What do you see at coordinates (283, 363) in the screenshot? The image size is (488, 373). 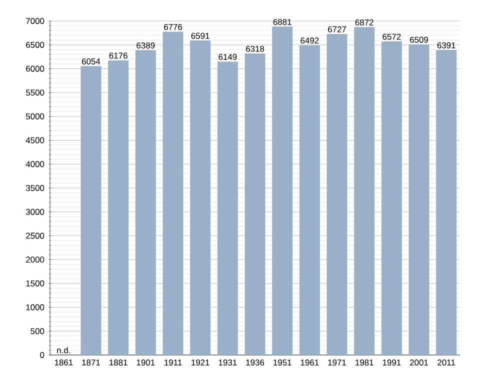 I see `x-tick-label: 1951` at bounding box center [283, 363].